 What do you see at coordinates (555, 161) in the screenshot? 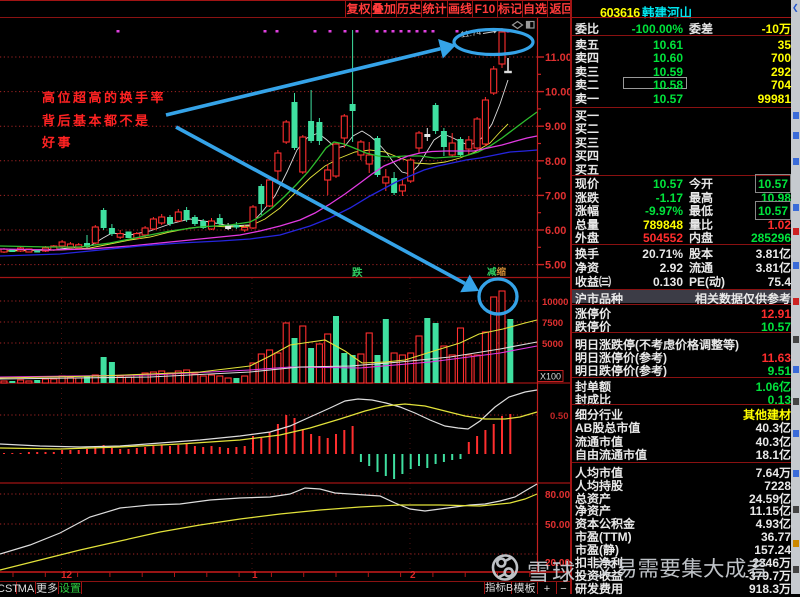
I see `svg-text: 8.00` at bounding box center [555, 161].